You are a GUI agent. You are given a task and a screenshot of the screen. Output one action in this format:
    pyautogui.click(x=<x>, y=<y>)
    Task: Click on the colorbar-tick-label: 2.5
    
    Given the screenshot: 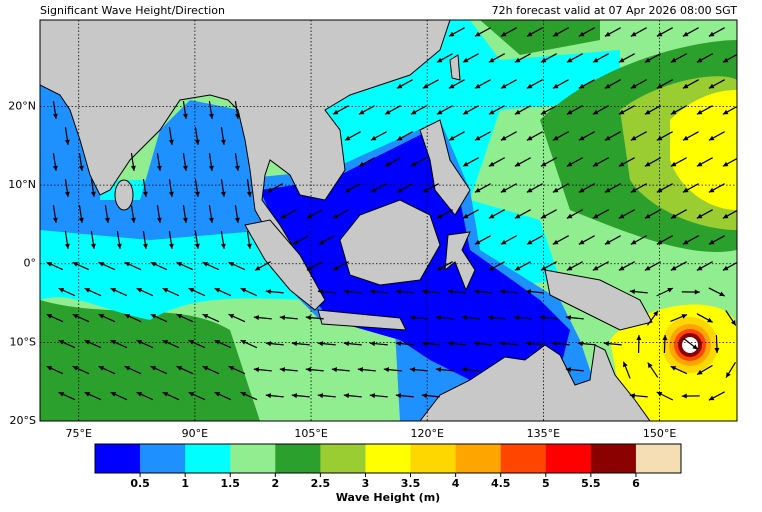 What is the action you would take?
    pyautogui.click(x=321, y=483)
    